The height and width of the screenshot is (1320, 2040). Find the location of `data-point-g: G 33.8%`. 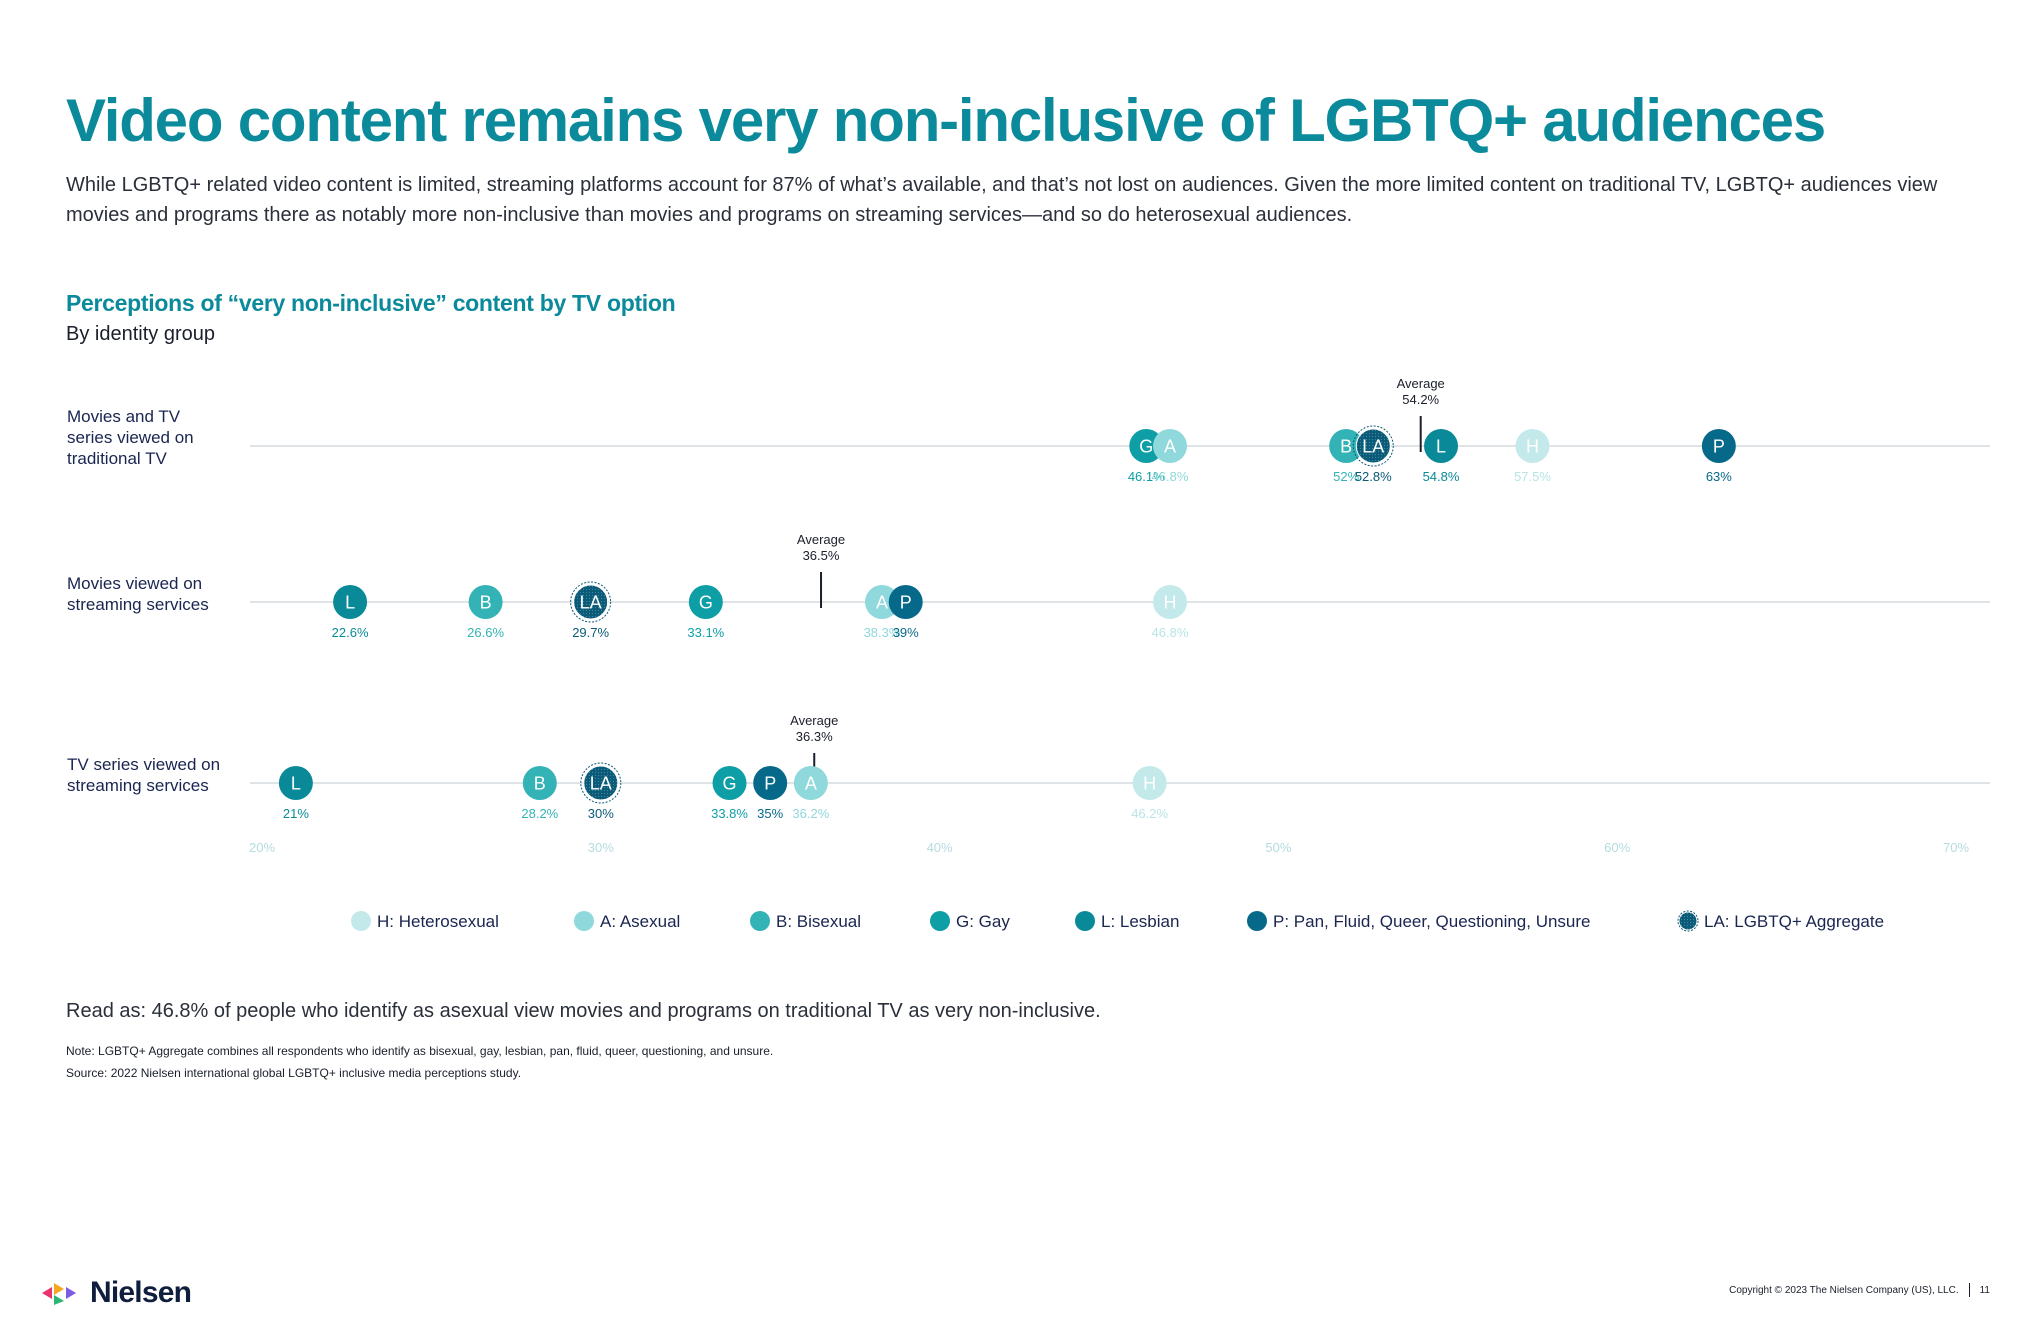

data-point-g: G 33.8% is located at coordinates (729, 793).